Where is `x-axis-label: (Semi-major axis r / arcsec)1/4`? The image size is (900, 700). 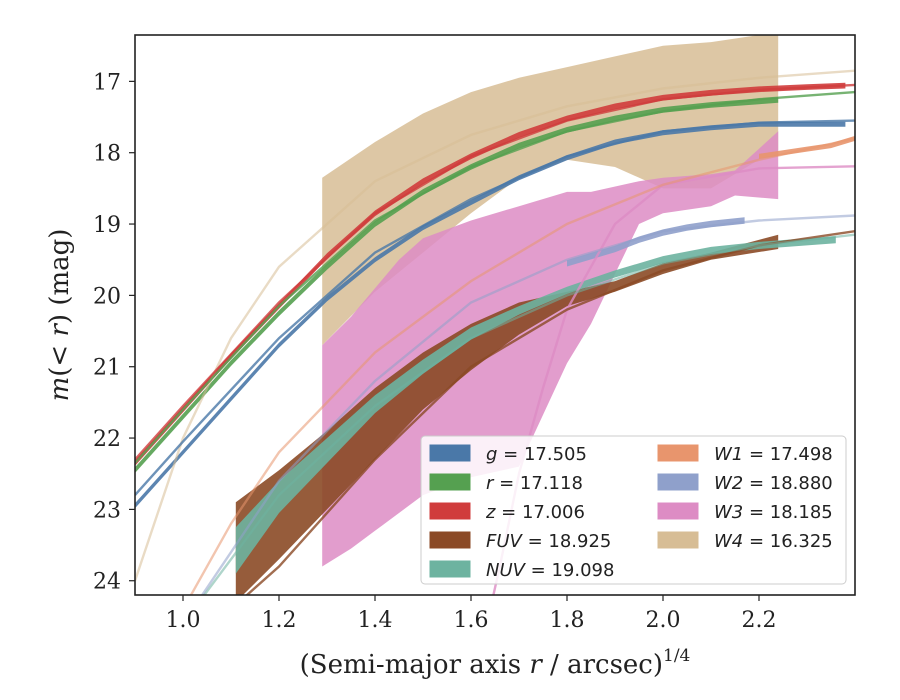 x-axis-label: (Semi-major axis r / arcsec)1/4 is located at coordinates (495, 663).